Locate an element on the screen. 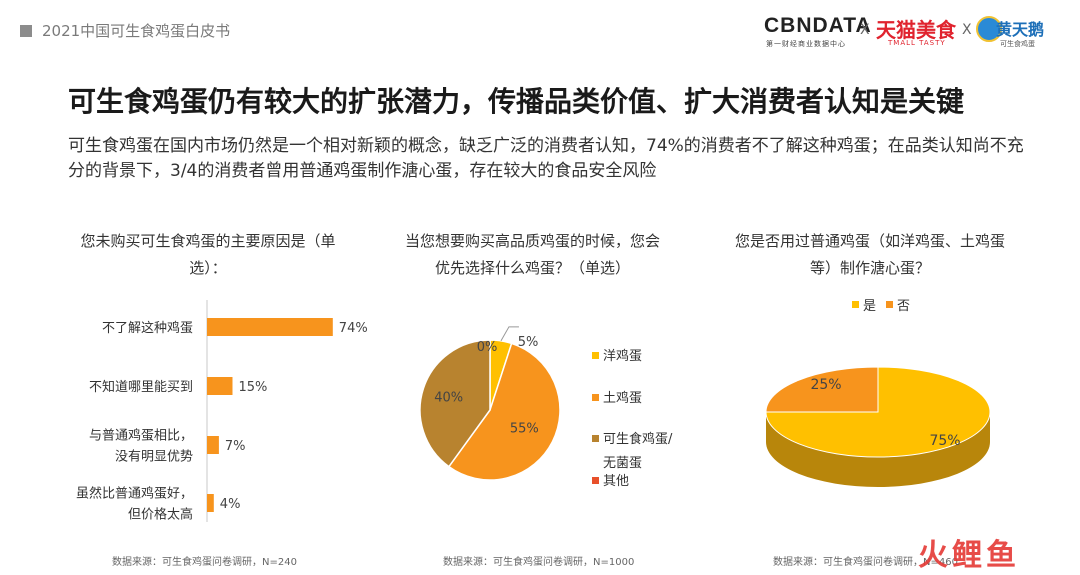  chart3-title: 您是否用过普通鸡蛋（如洋鸡蛋、土鸡蛋等）制作溏心蛋？ is located at coordinates (870, 254).